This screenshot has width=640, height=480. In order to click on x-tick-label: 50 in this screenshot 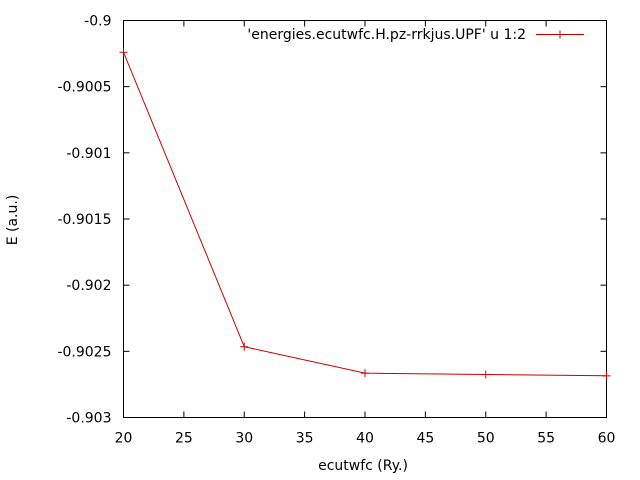, I will do `click(486, 439)`.